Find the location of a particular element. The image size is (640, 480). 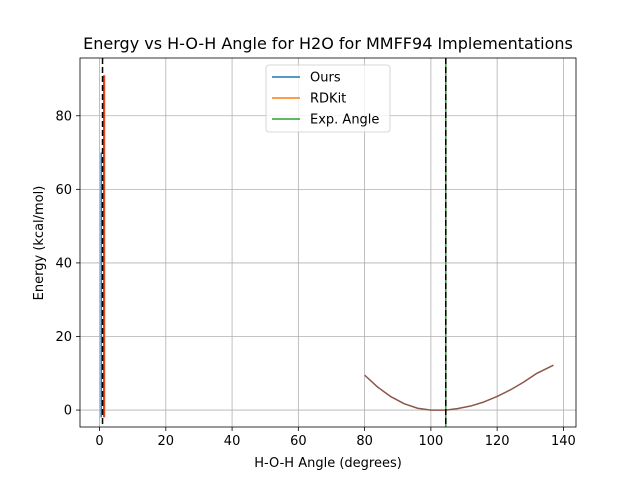

legend-label: Ours is located at coordinates (325, 78).